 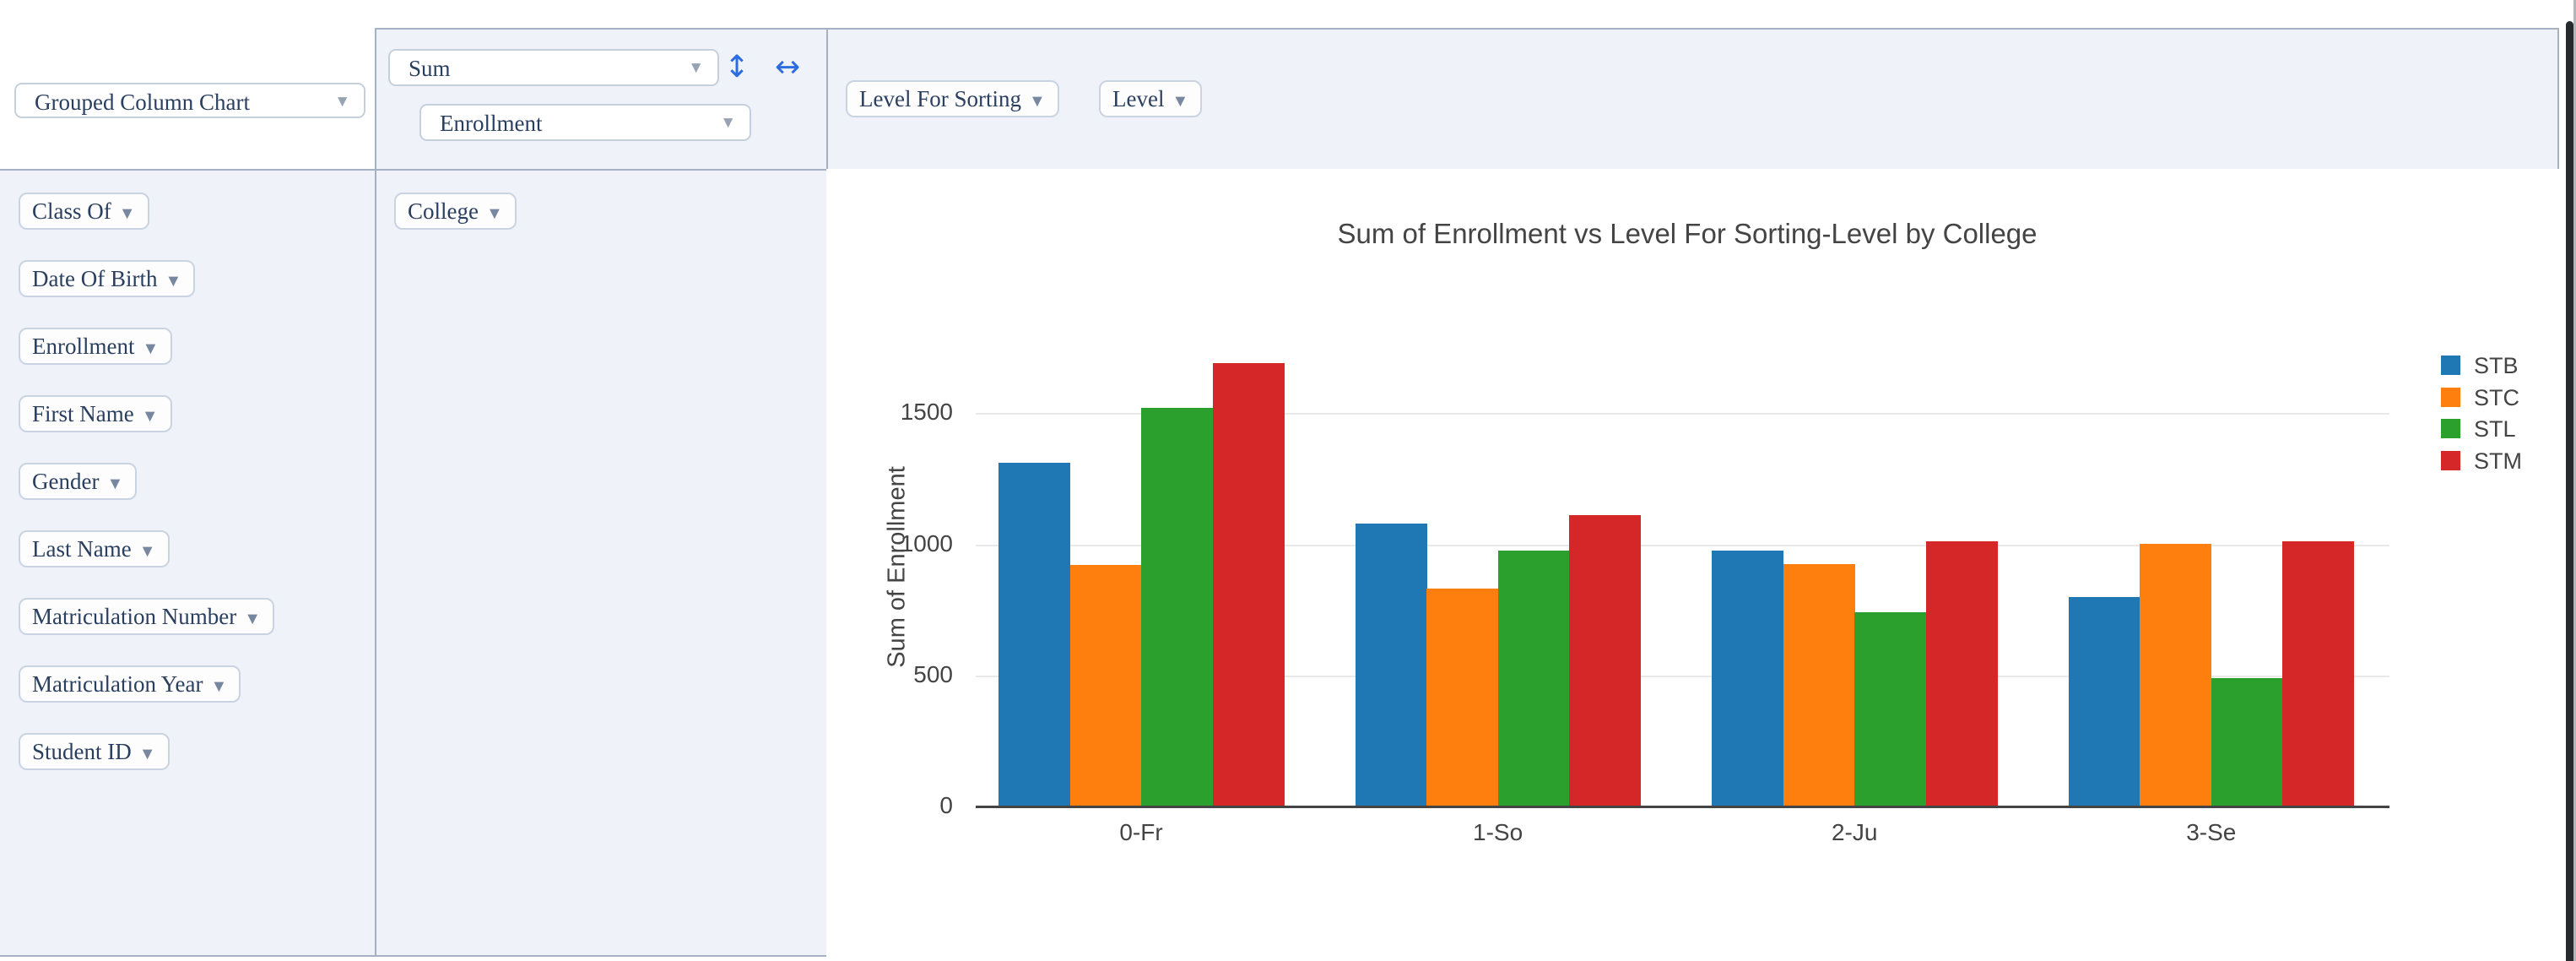 I want to click on bar-STM-3-Se, so click(x=2318, y=673).